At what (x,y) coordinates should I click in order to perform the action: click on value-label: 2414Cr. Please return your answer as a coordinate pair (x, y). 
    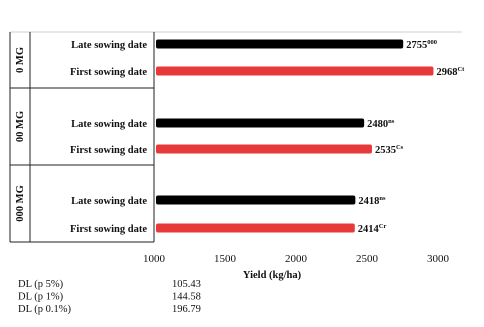
    Looking at the image, I should click on (372, 229).